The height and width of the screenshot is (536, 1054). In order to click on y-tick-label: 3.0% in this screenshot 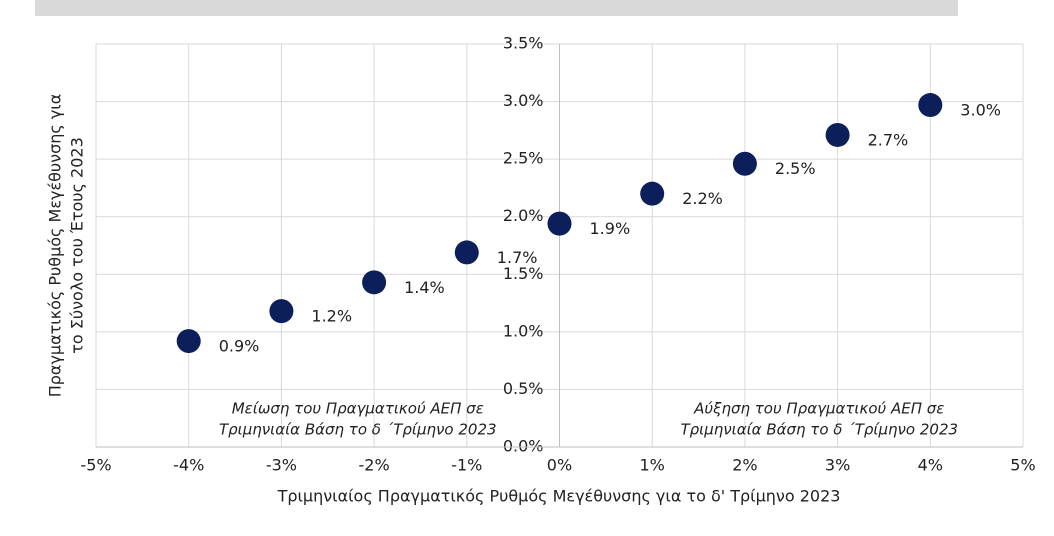, I will do `click(523, 100)`.